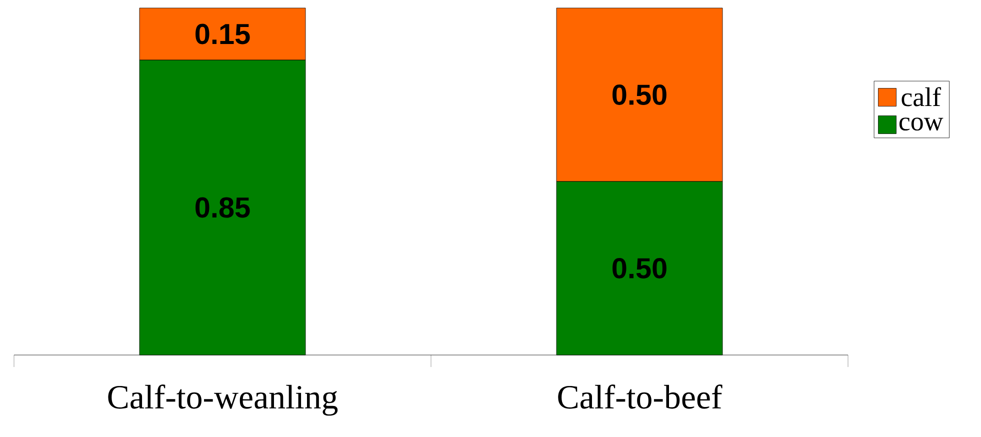  What do you see at coordinates (223, 34) in the screenshot?
I see `data-label: 0.15` at bounding box center [223, 34].